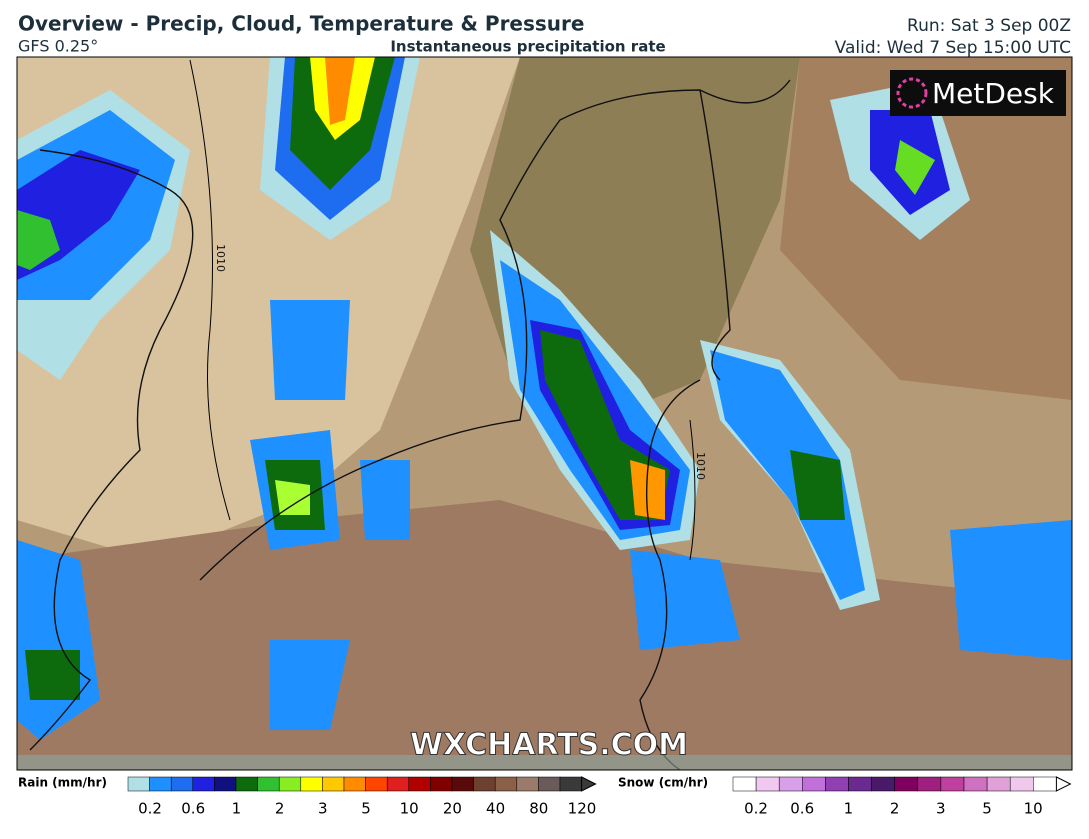 Image resolution: width=1089 pixels, height=839 pixels. I want to click on snow-label: 10, so click(1033, 809).